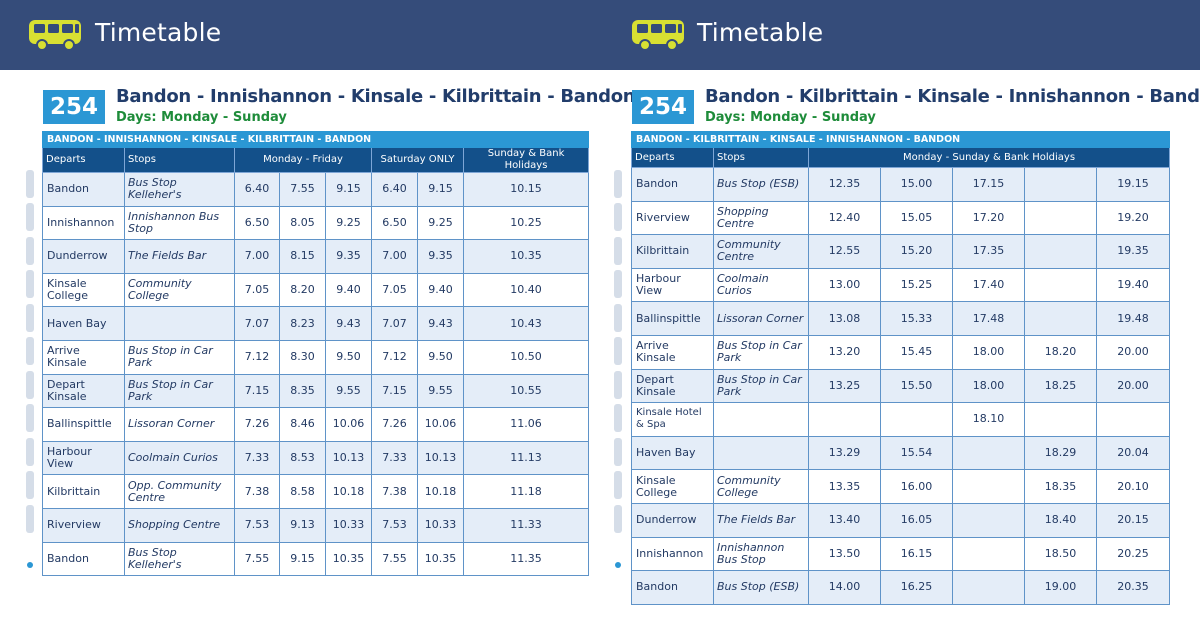 The height and width of the screenshot is (640, 1200). I want to click on time-cell: 9.35, so click(348, 256).